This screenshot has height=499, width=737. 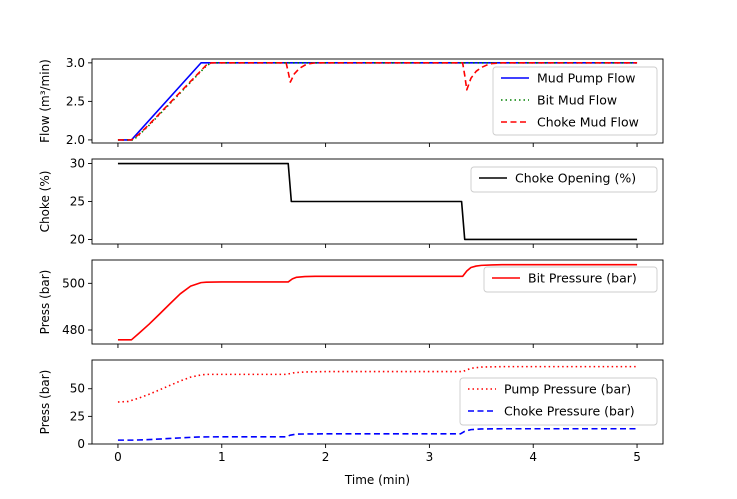 I want to click on legend-label-pump-pressure-bar: Pump Pressure (bar), so click(x=567, y=389).